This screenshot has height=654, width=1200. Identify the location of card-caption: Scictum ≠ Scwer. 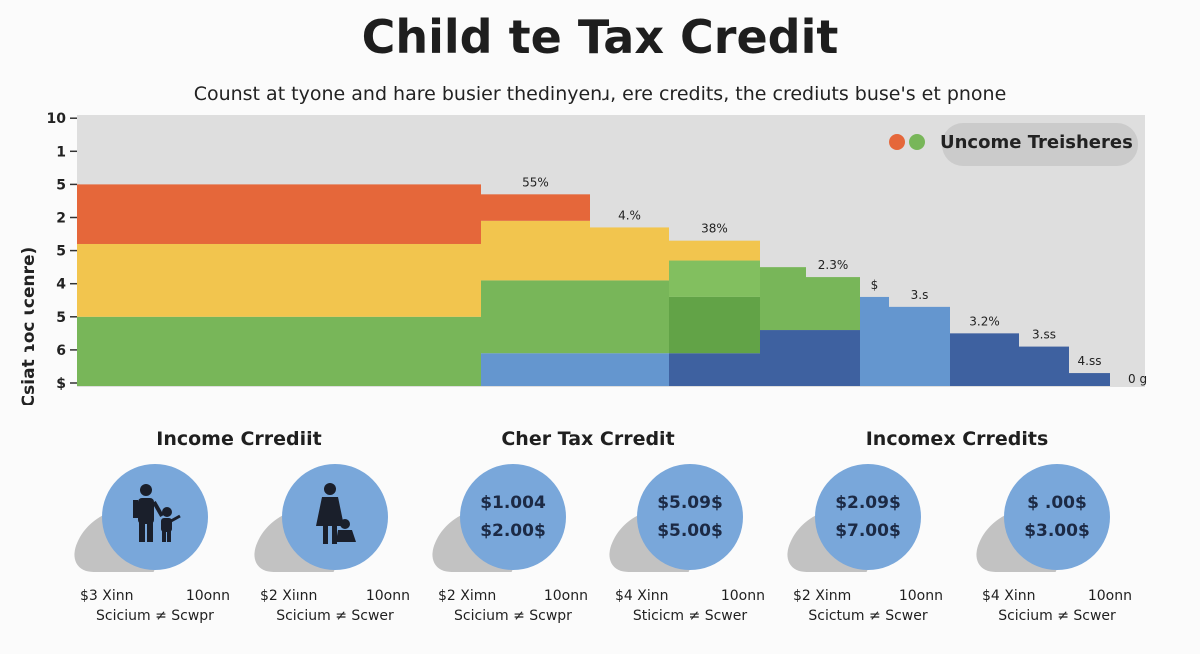
(868, 616).